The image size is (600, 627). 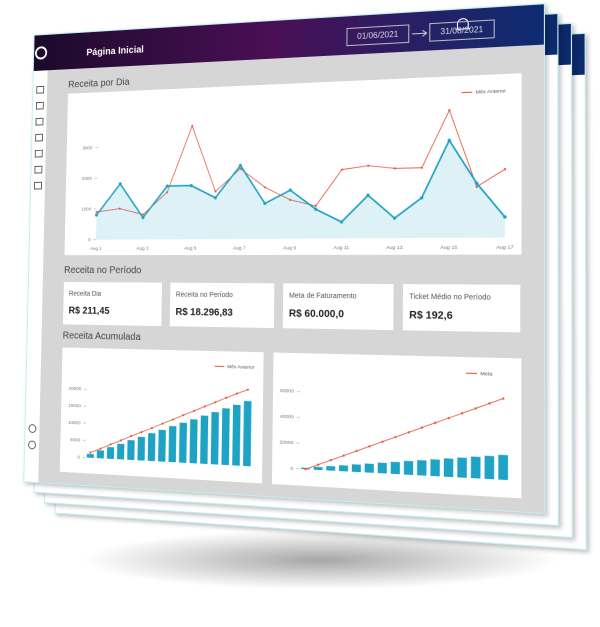 I want to click on x-tick-label: Aug 13, so click(x=394, y=247).